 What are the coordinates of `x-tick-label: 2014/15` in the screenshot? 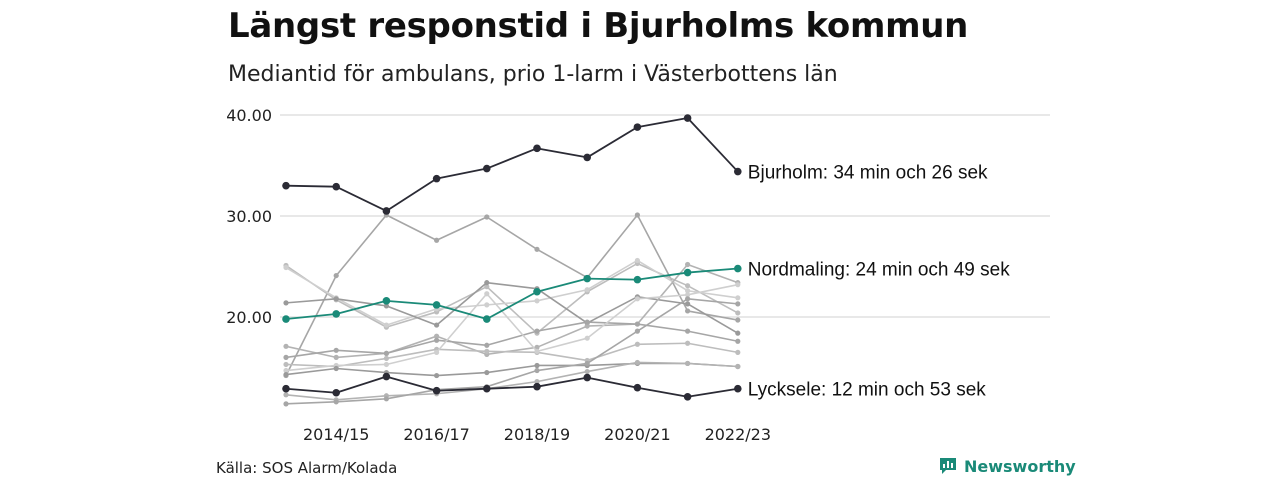 It's located at (336, 434).